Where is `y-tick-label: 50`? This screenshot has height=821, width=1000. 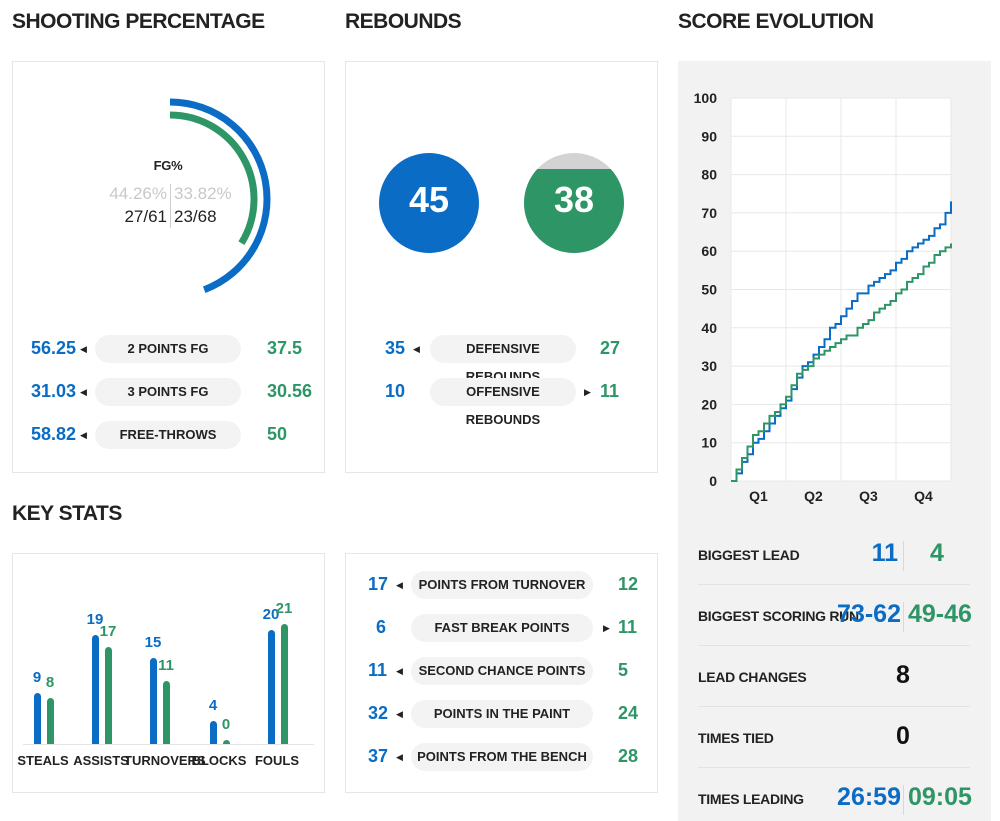 y-tick-label: 50 is located at coordinates (709, 290).